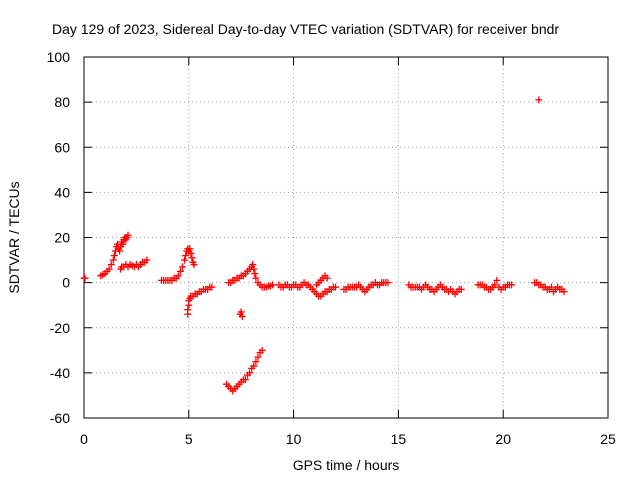  What do you see at coordinates (60, 418) in the screenshot?
I see `y-tick-label: -60` at bounding box center [60, 418].